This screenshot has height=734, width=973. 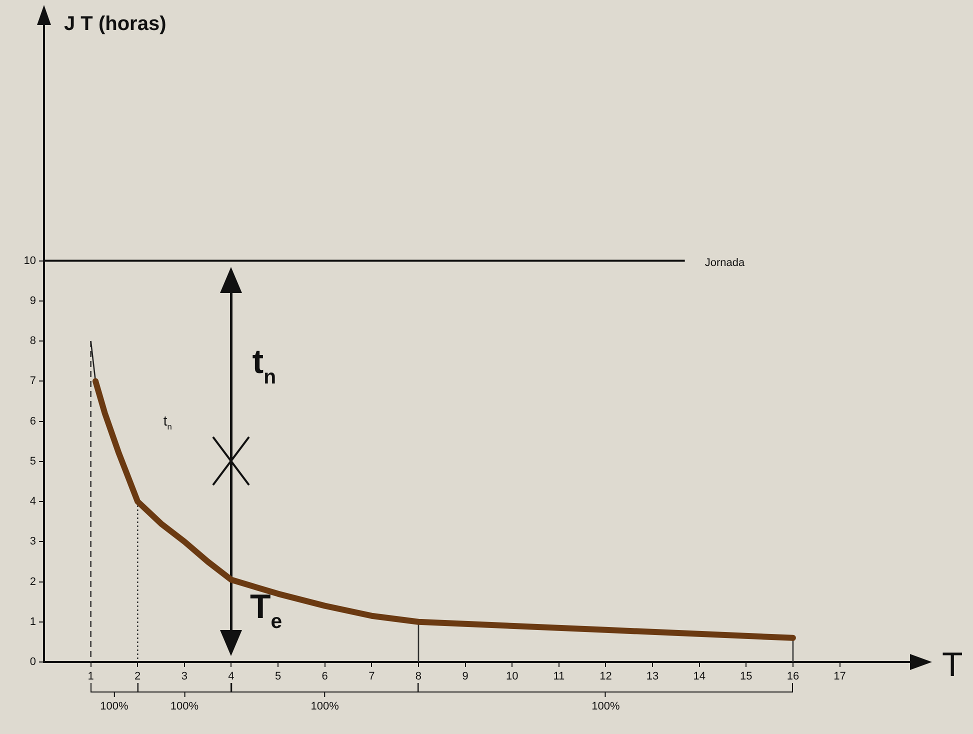 What do you see at coordinates (512, 676) in the screenshot?
I see `x-tick-label: 10` at bounding box center [512, 676].